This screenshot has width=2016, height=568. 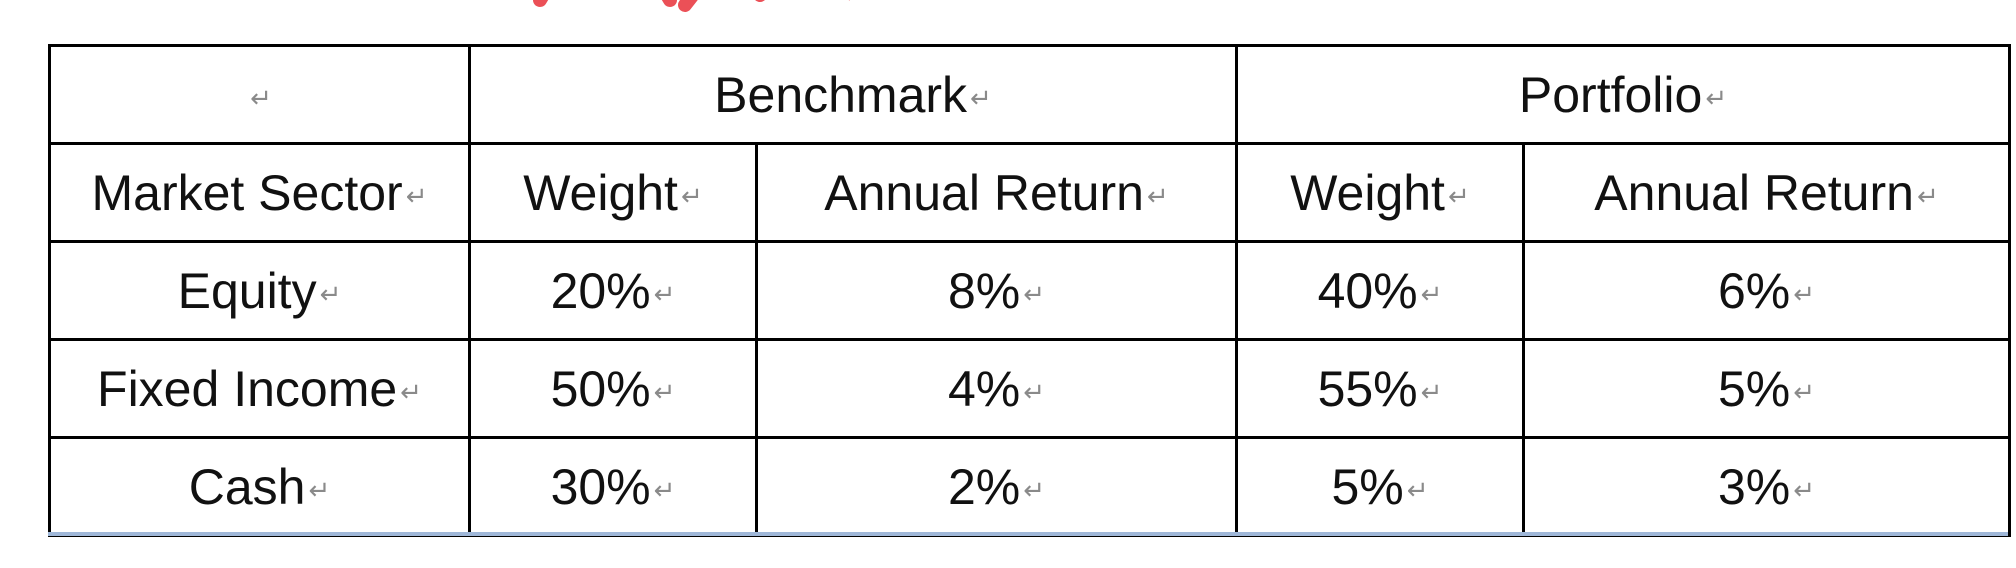 I want to click on benchmark-weight-cell: 50% ↵, so click(x=613, y=388).